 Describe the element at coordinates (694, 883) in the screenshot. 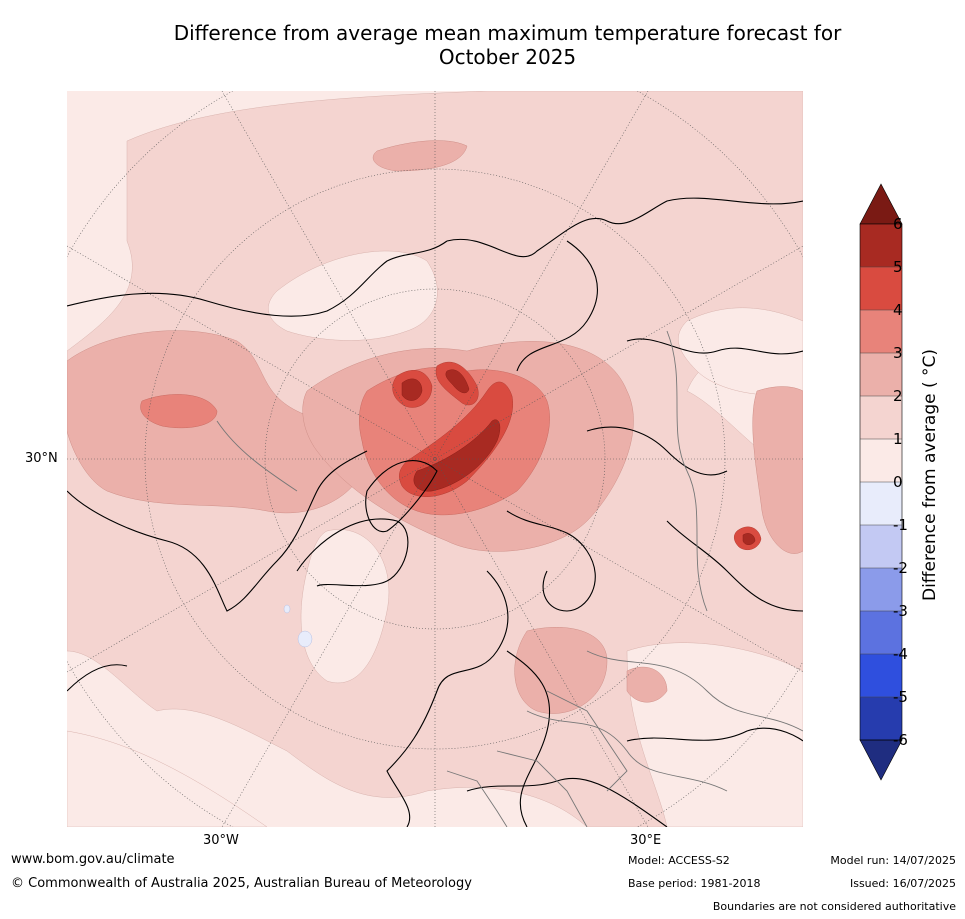

I see `footer-base-period: Base period: 1981-2018` at that location.